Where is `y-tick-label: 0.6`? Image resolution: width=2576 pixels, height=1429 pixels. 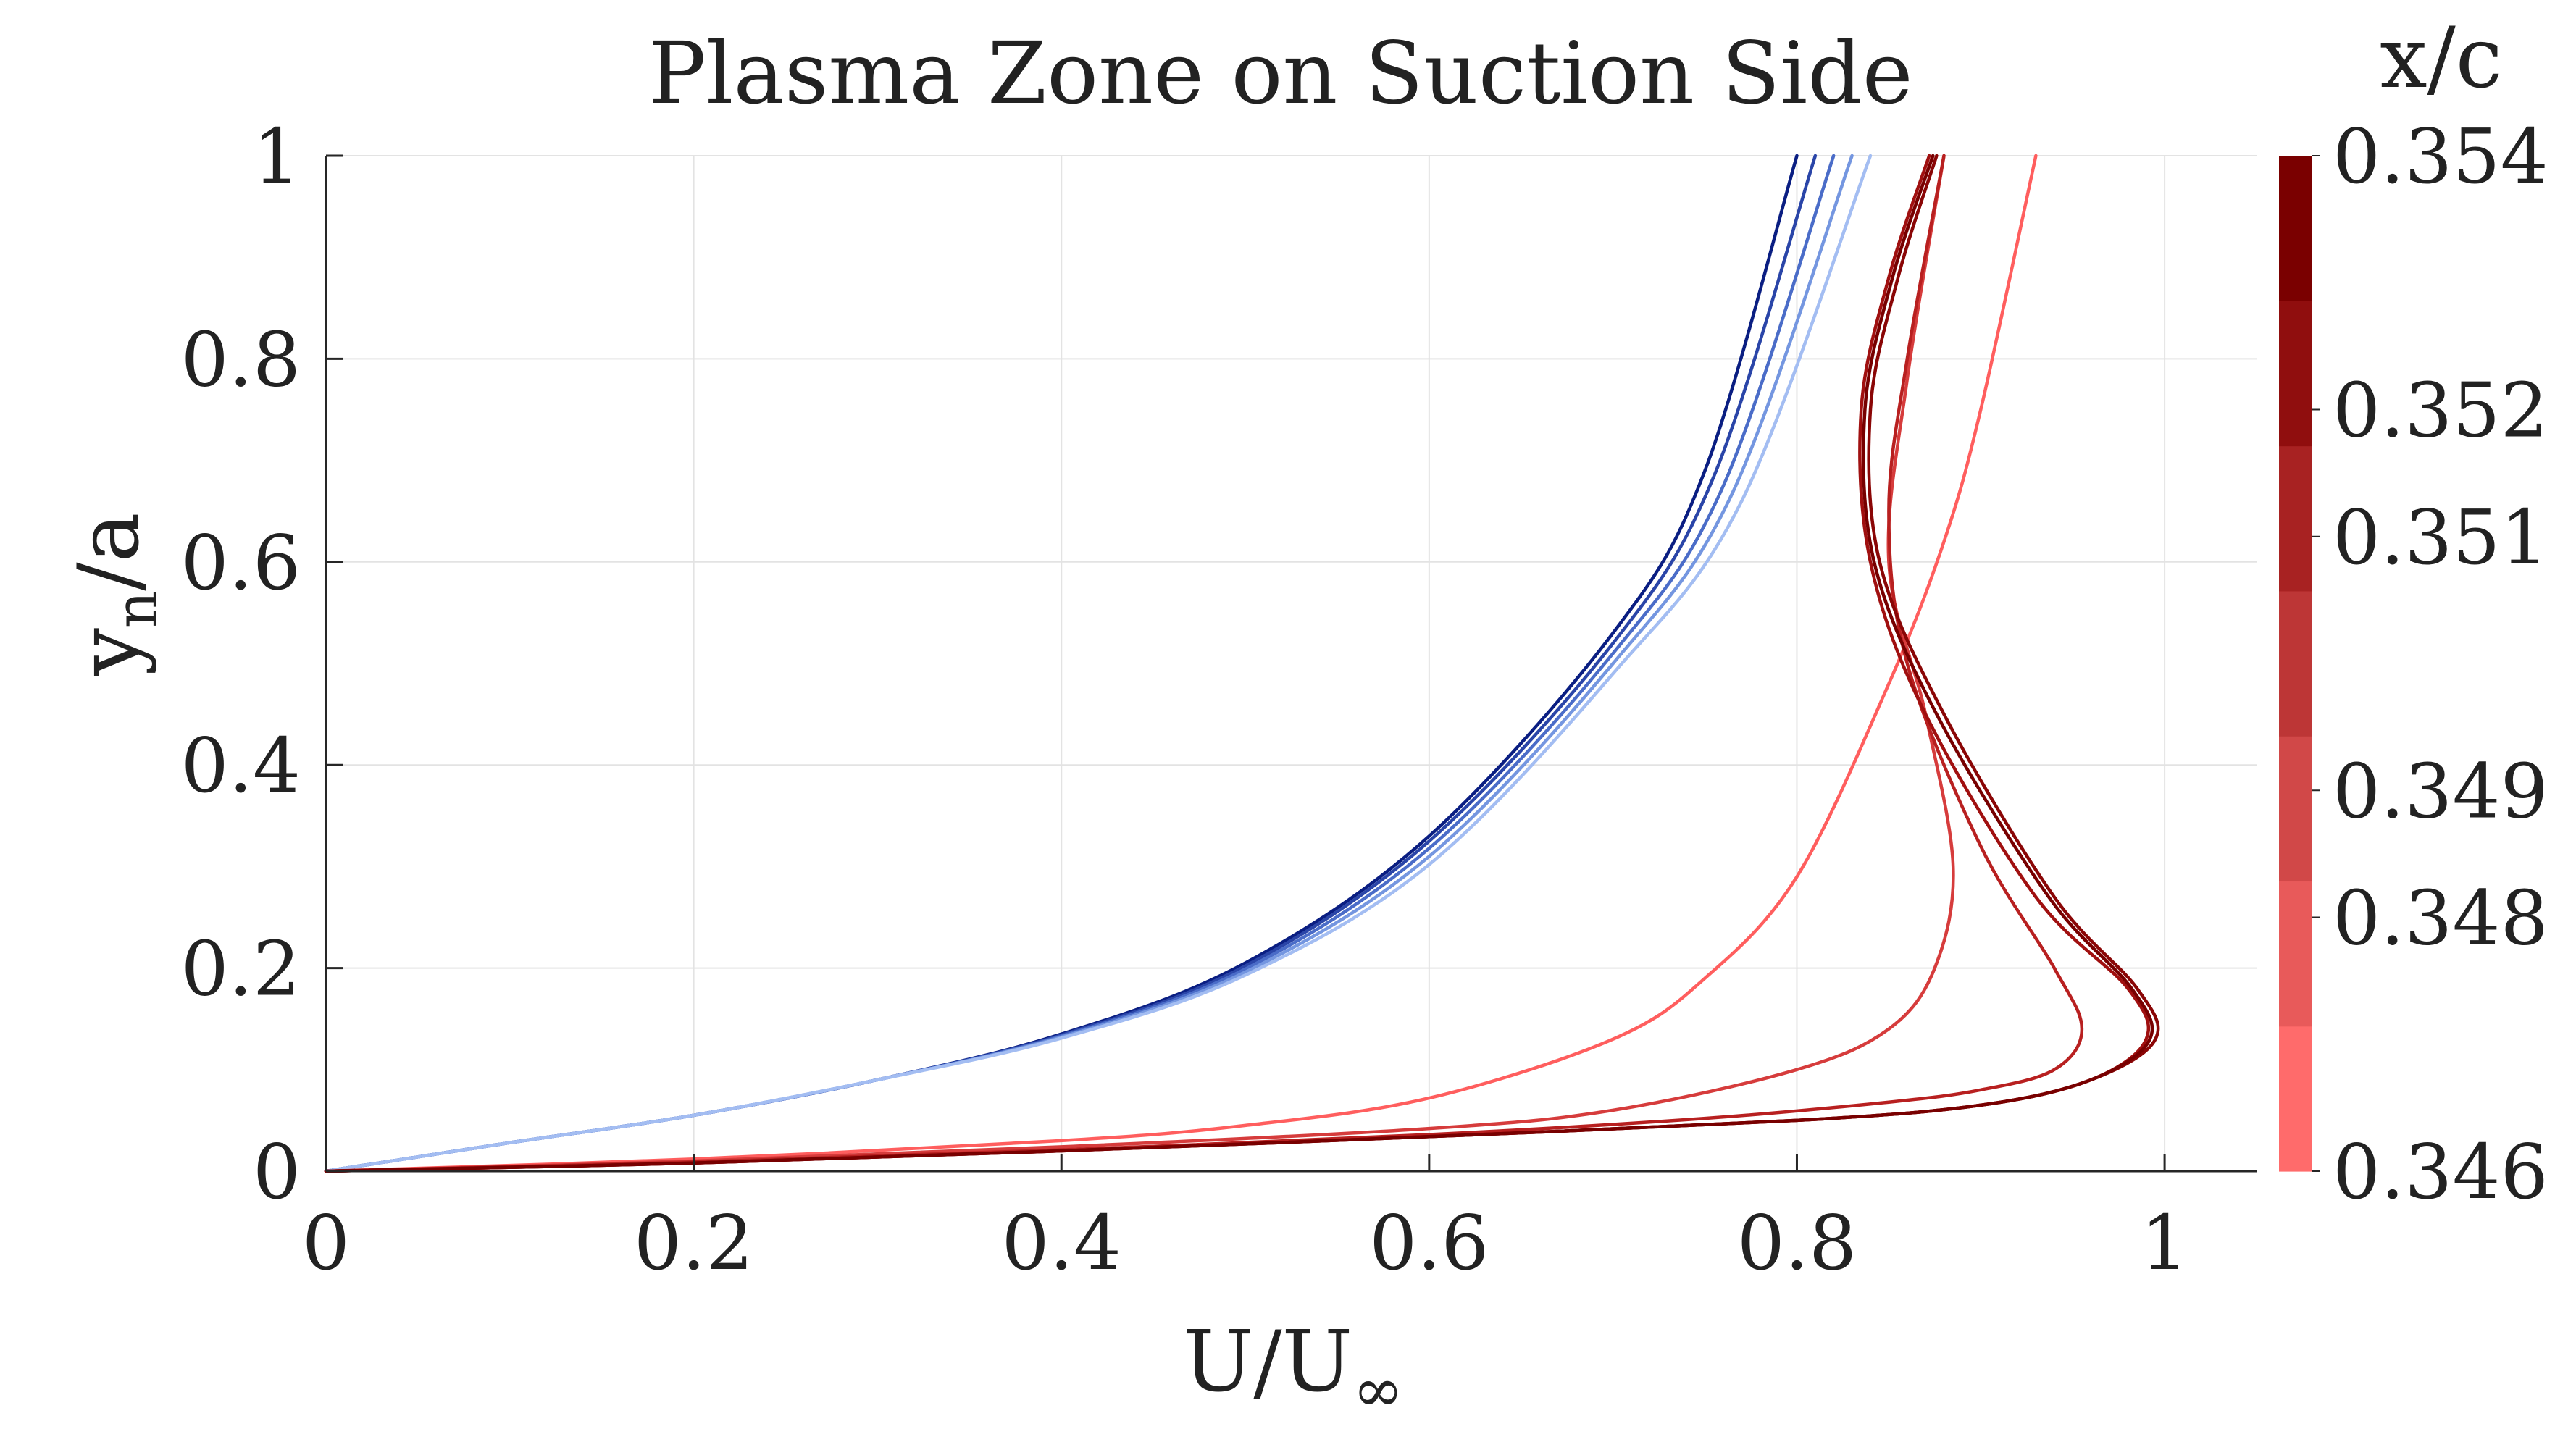
y-tick-label: 0.6 is located at coordinates (241, 563).